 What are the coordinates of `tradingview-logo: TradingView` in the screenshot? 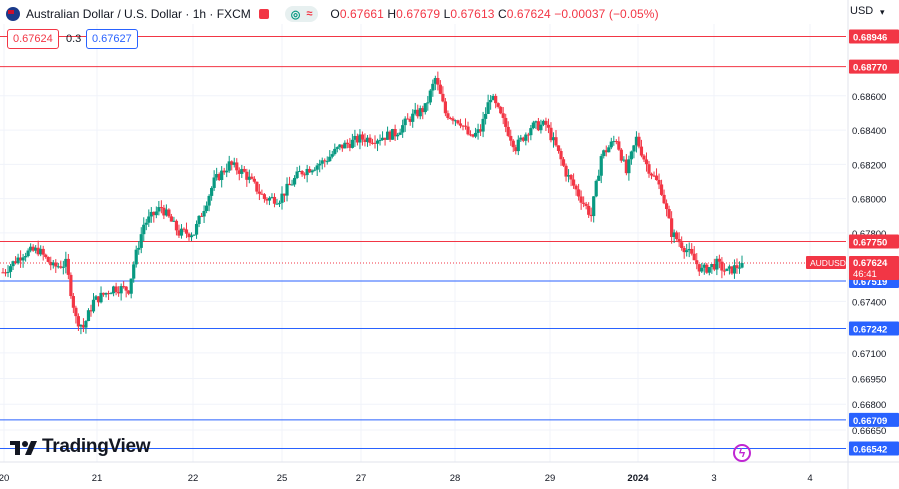 It's located at (80, 447).